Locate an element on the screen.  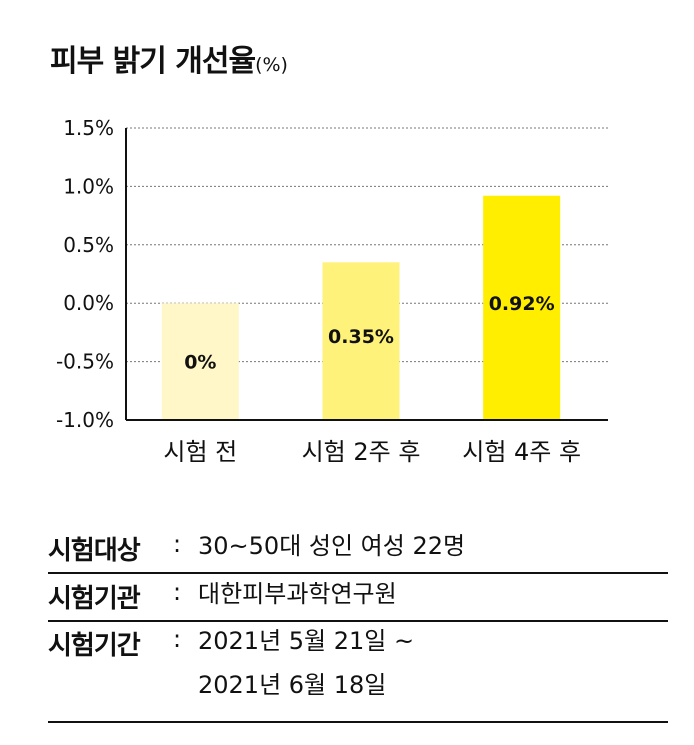
y-tick-label: 1.5% is located at coordinates (88, 128).